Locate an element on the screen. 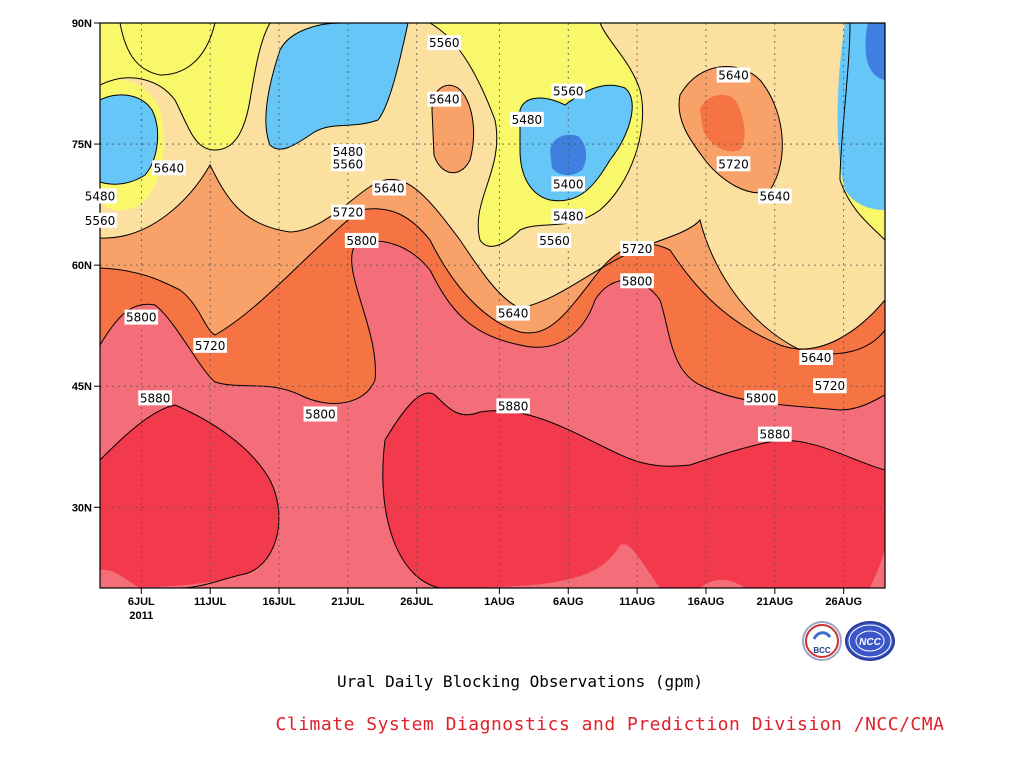 The width and height of the screenshot is (1024, 768). y-tick-label: 60N is located at coordinates (82, 266).